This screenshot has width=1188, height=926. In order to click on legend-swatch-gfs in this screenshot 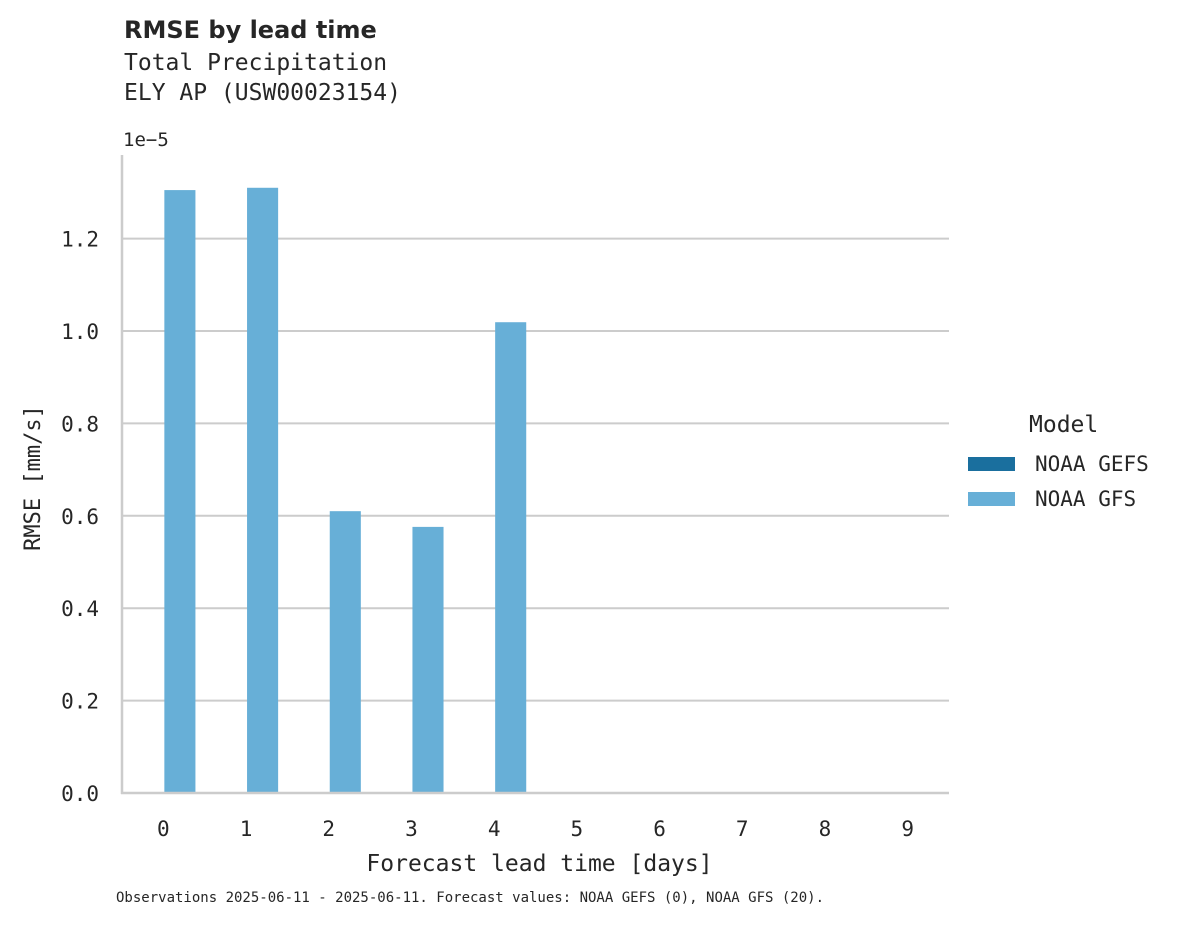, I will do `click(991, 499)`.